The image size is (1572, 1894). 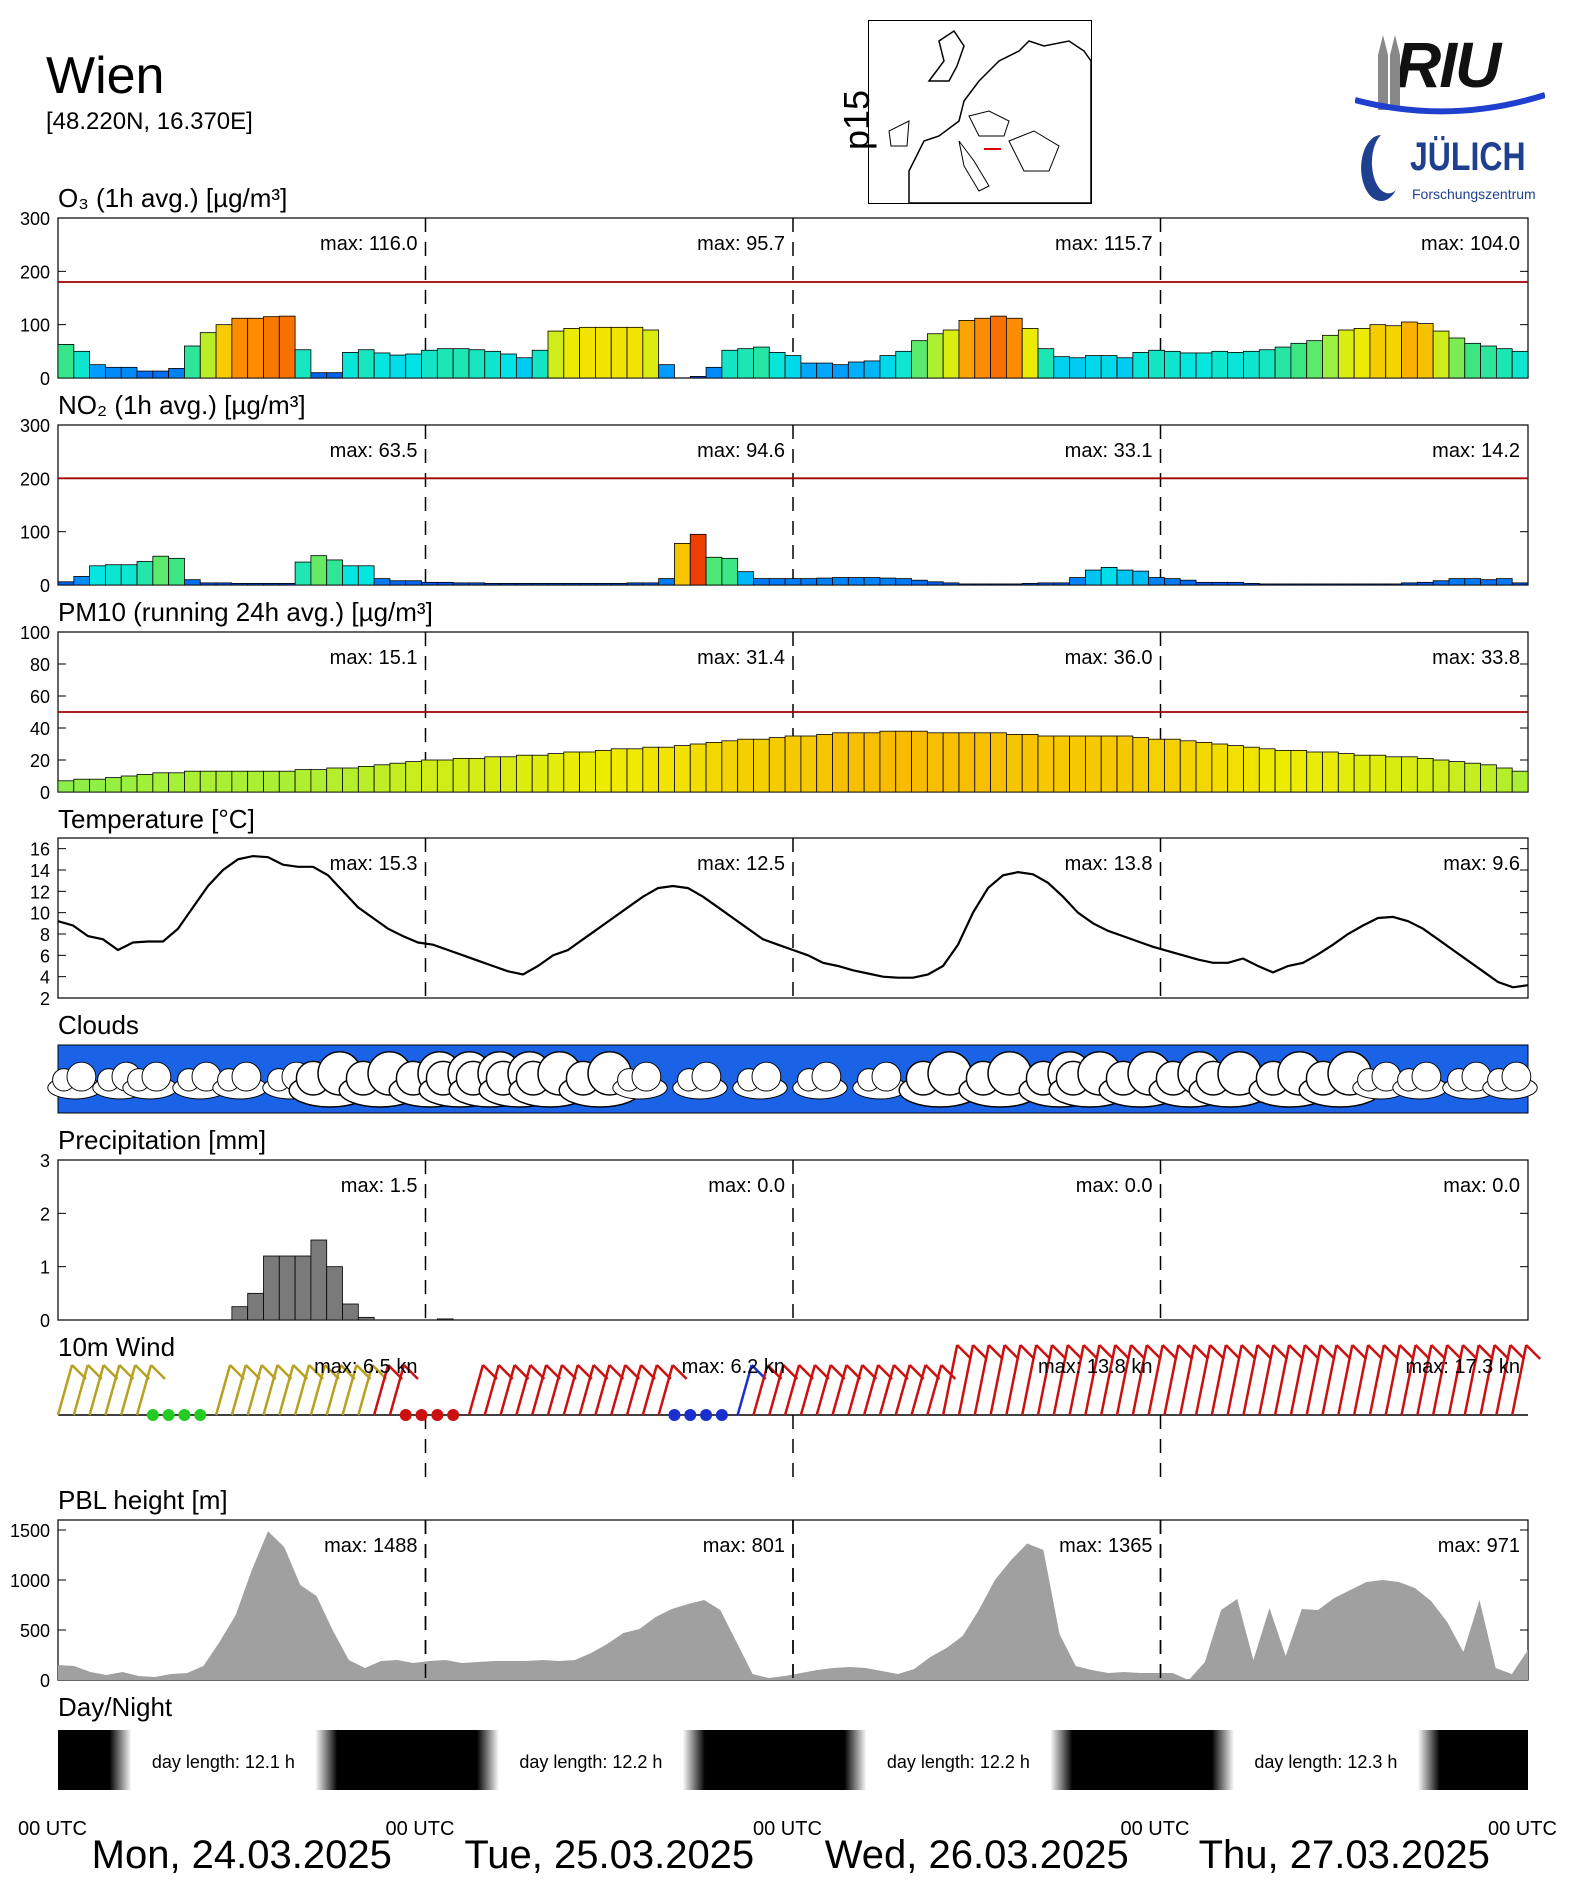 What do you see at coordinates (40, 697) in the screenshot?
I see `pm10-ytick-label: 60` at bounding box center [40, 697].